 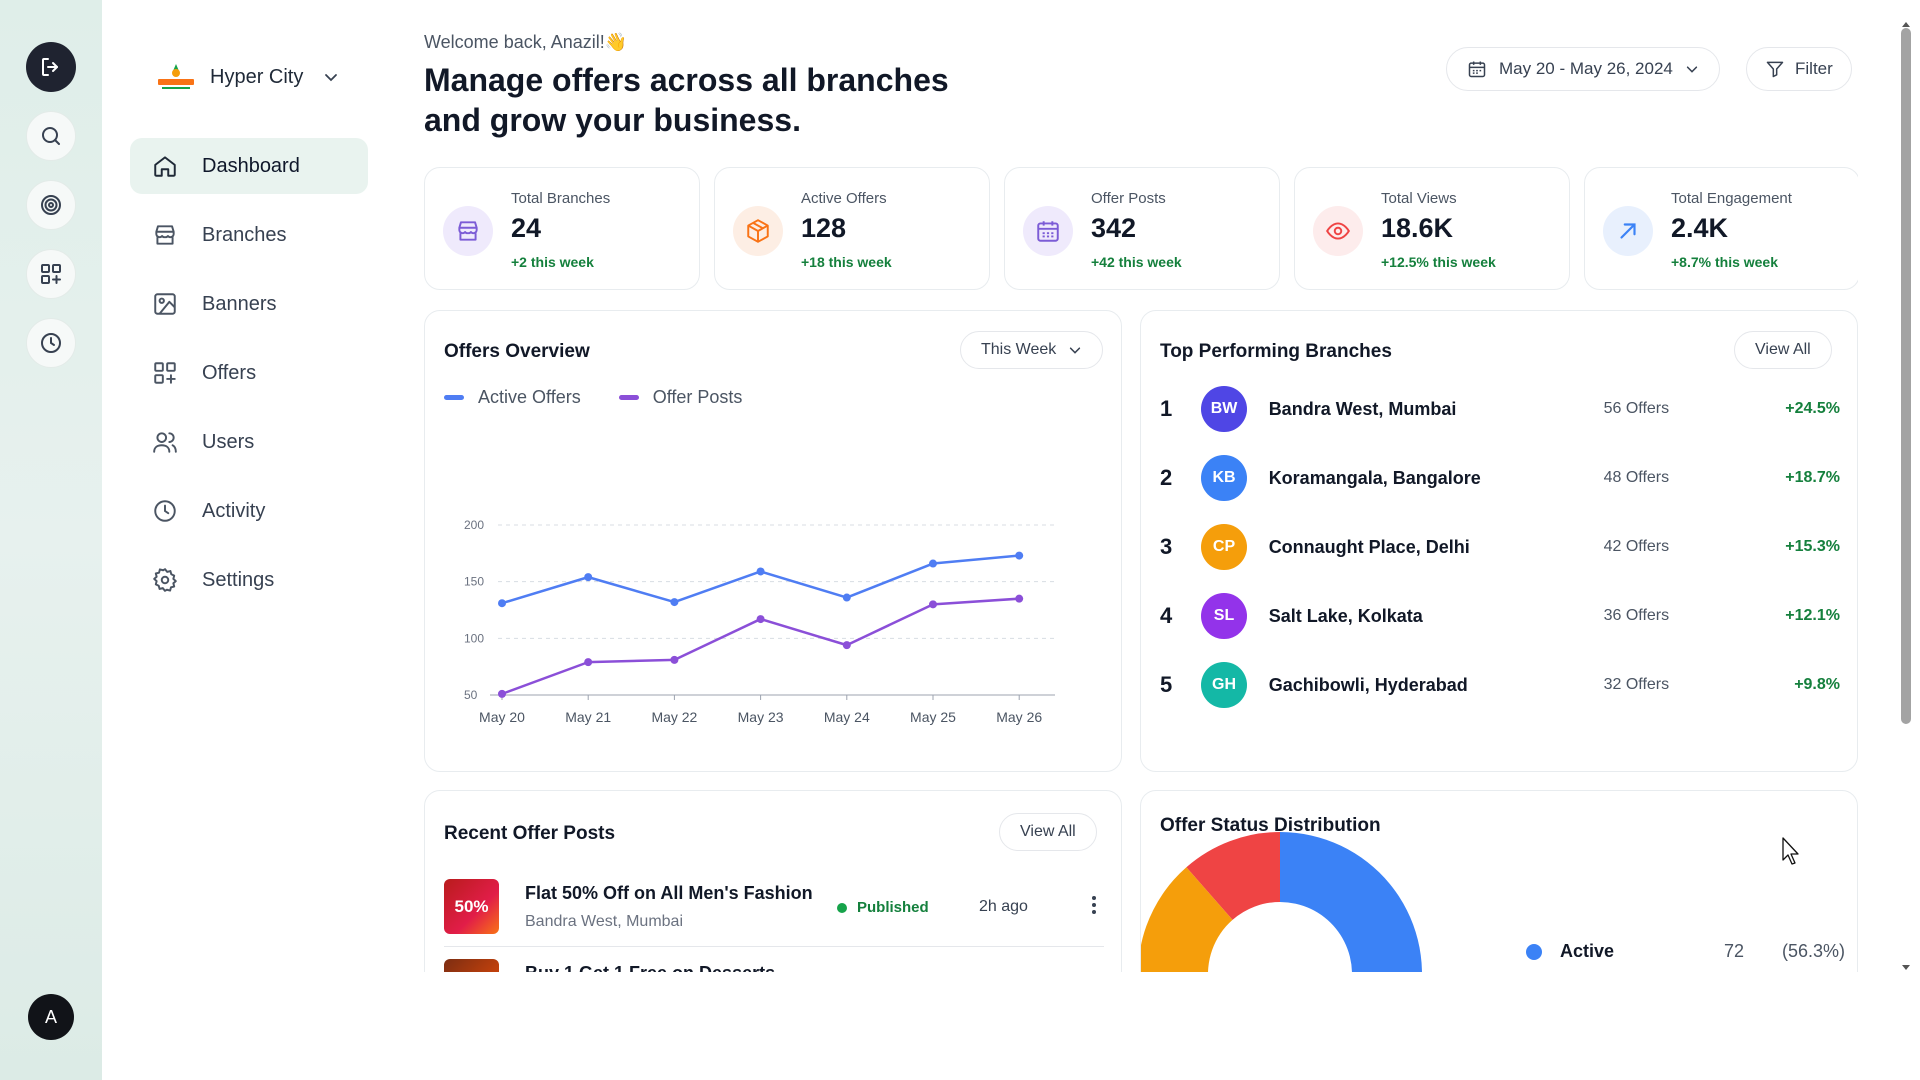 I want to click on stat-card-total-views: Total Views 18.6K +12.5% this week, so click(x=1432, y=228).